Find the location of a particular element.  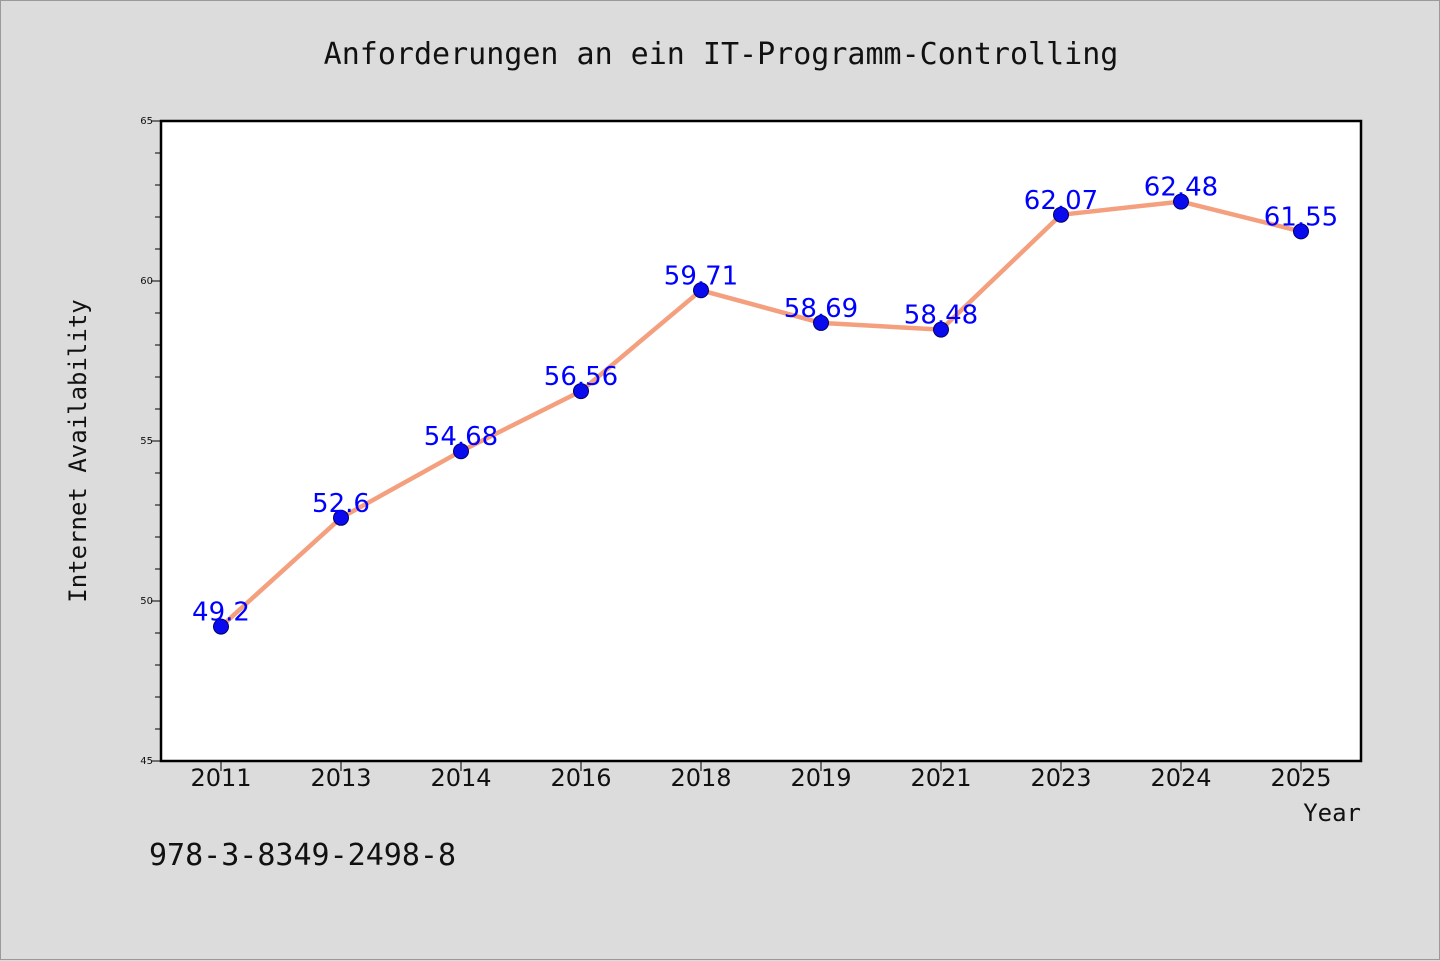

data-label: 59.71 is located at coordinates (701, 276).